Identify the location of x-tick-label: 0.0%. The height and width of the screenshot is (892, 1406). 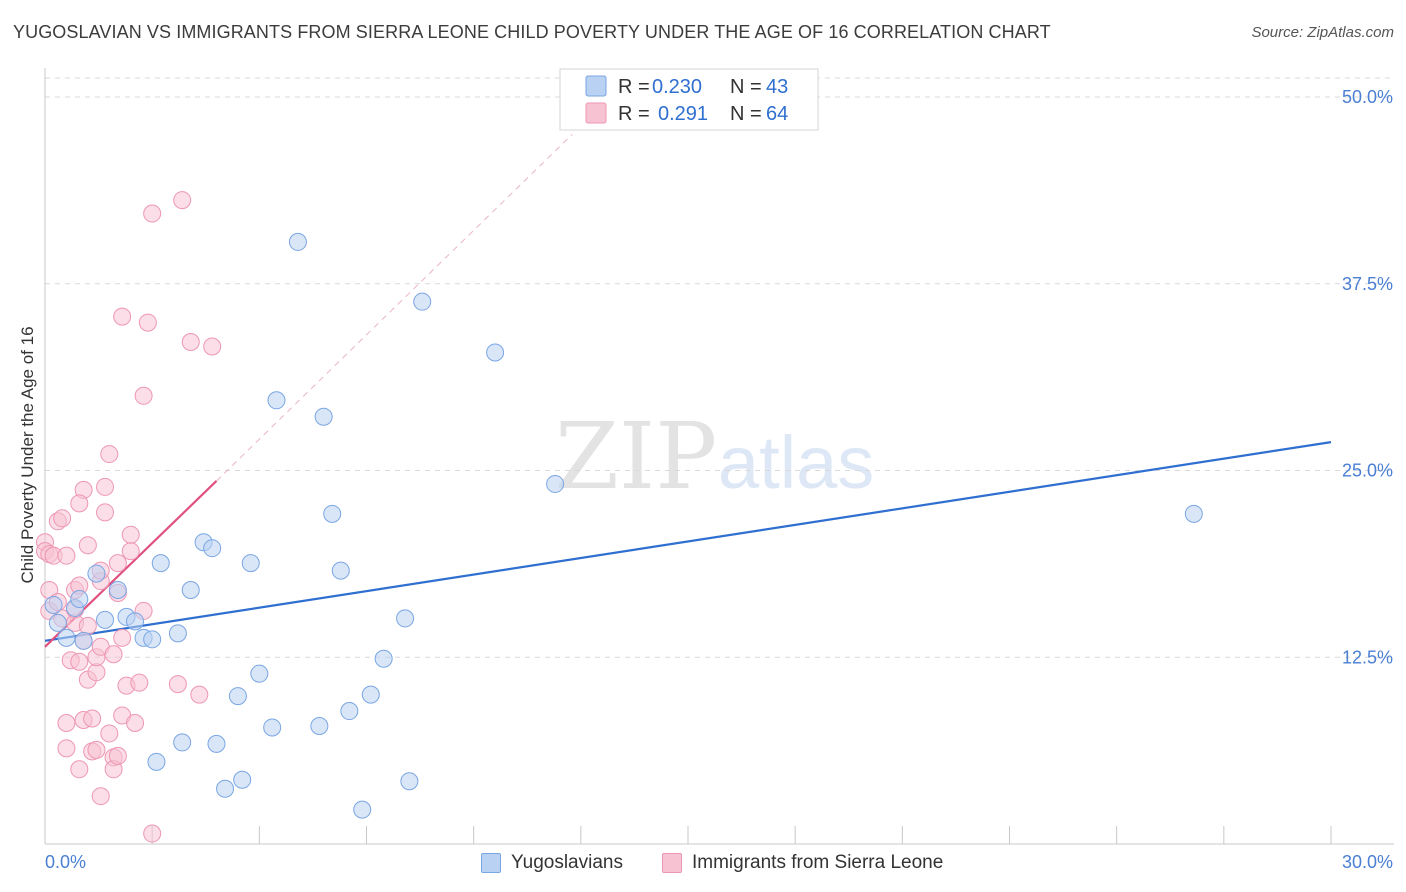
(65, 862).